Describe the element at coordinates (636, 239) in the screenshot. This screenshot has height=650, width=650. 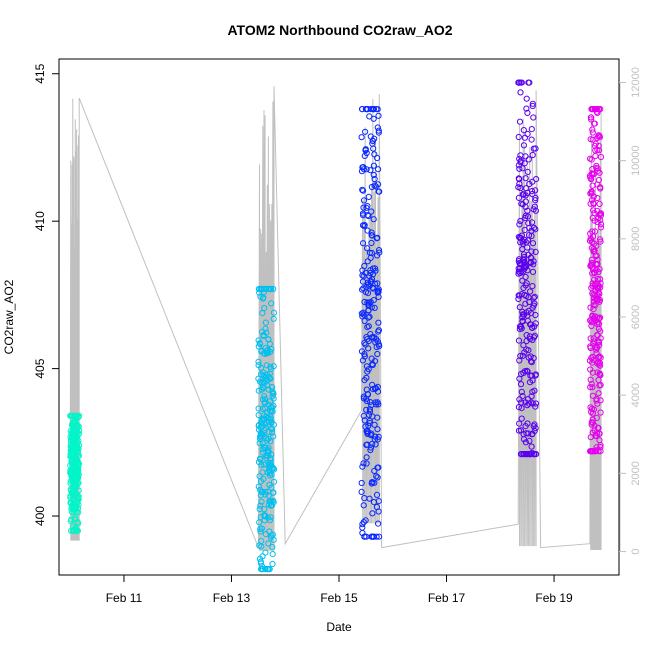
I see `y2-tick-label: 8000` at that location.